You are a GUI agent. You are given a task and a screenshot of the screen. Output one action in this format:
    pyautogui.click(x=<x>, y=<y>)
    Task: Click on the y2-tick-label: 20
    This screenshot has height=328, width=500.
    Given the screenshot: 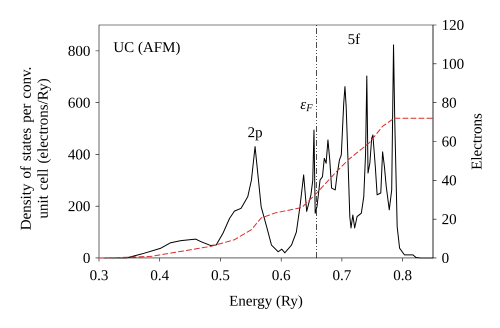 What is the action you would take?
    pyautogui.click(x=449, y=219)
    